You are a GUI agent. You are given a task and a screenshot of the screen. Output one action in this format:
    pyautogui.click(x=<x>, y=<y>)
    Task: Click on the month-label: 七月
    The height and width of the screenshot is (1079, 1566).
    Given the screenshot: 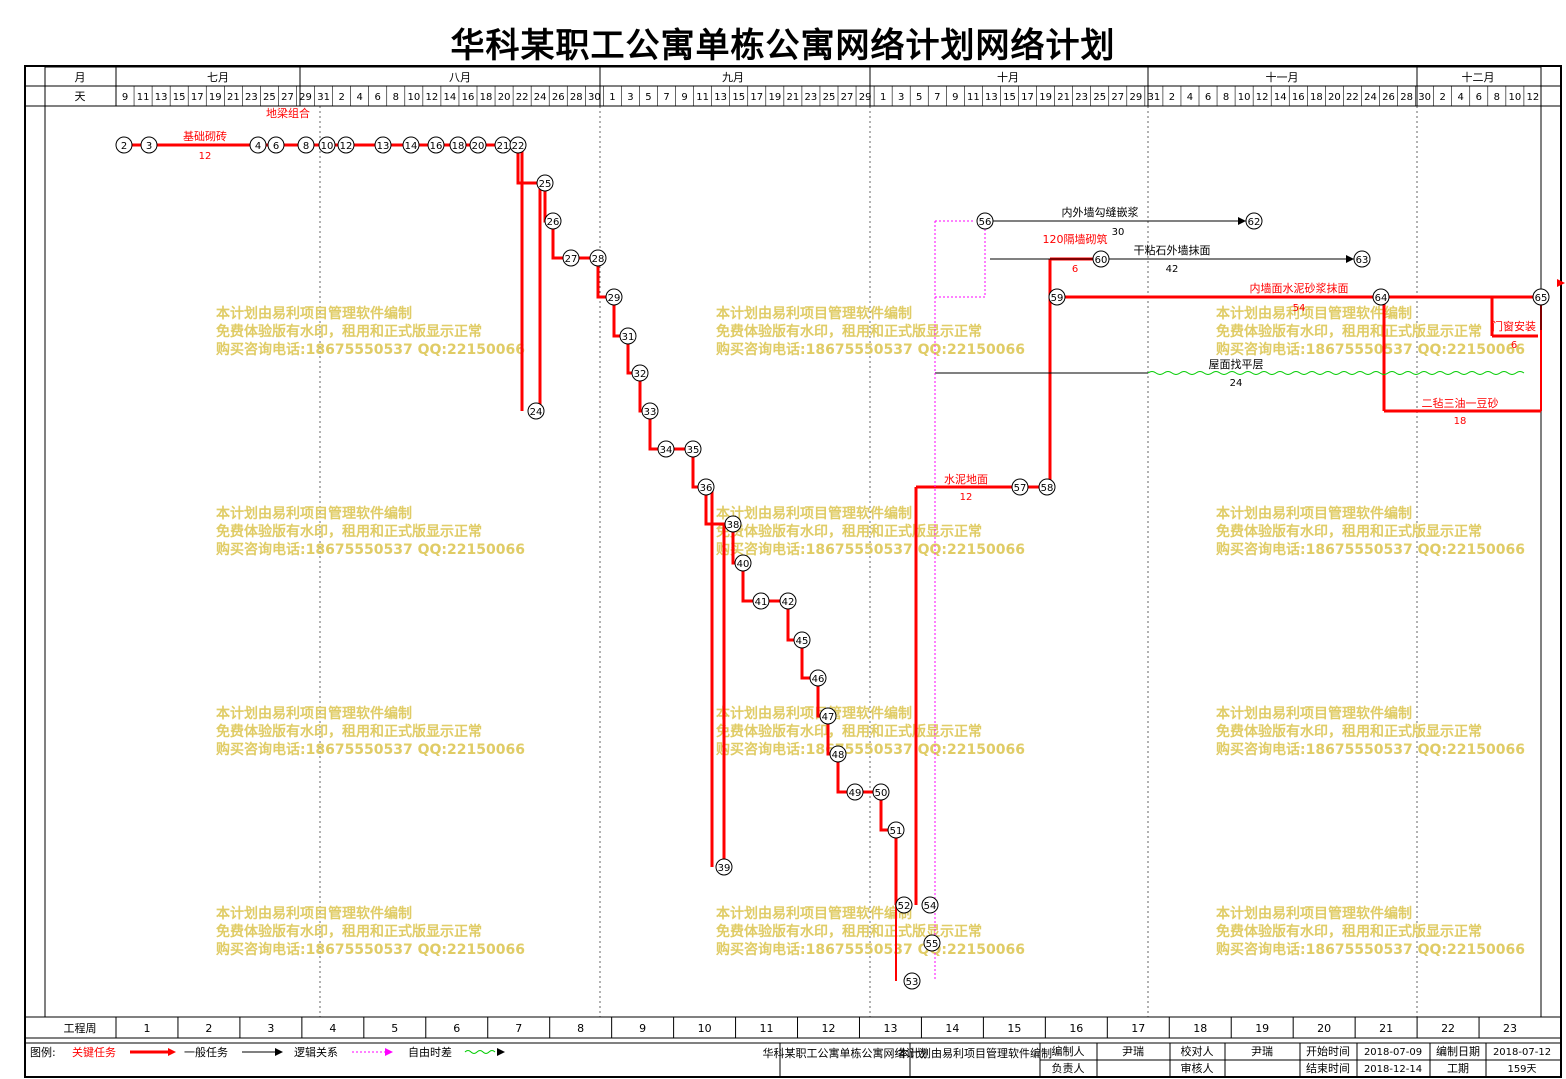 What is the action you would take?
    pyautogui.click(x=218, y=77)
    